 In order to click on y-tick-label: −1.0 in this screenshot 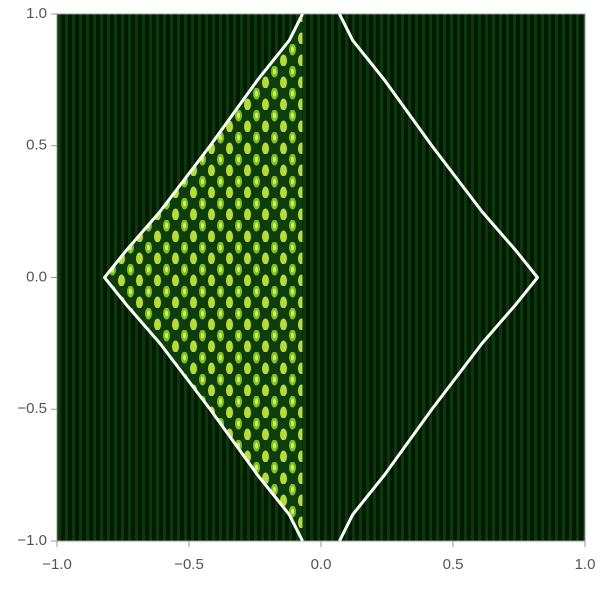, I will do `click(32, 540)`.